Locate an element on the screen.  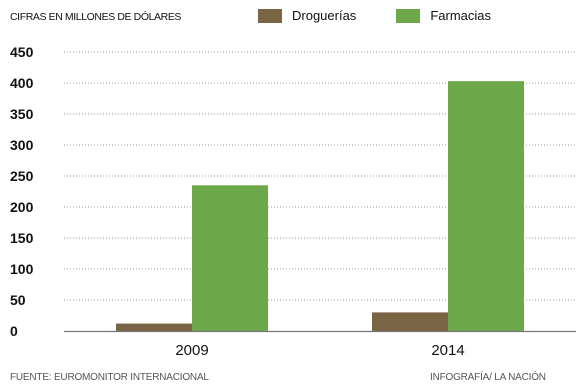
x-tick-label: 2009 is located at coordinates (191, 350).